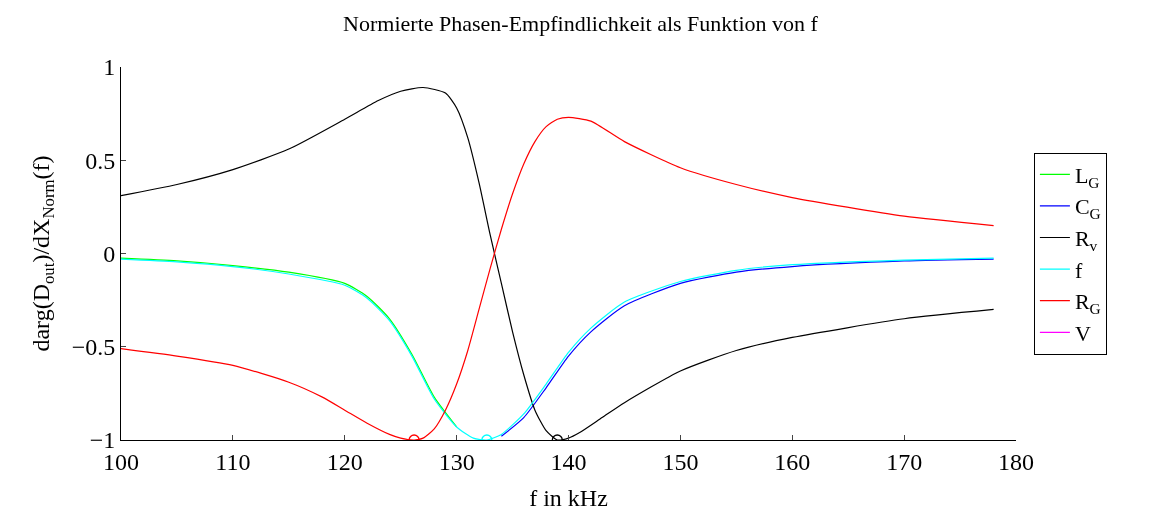 The image size is (1161, 520). I want to click on y-tick-label: 0, so click(109, 253).